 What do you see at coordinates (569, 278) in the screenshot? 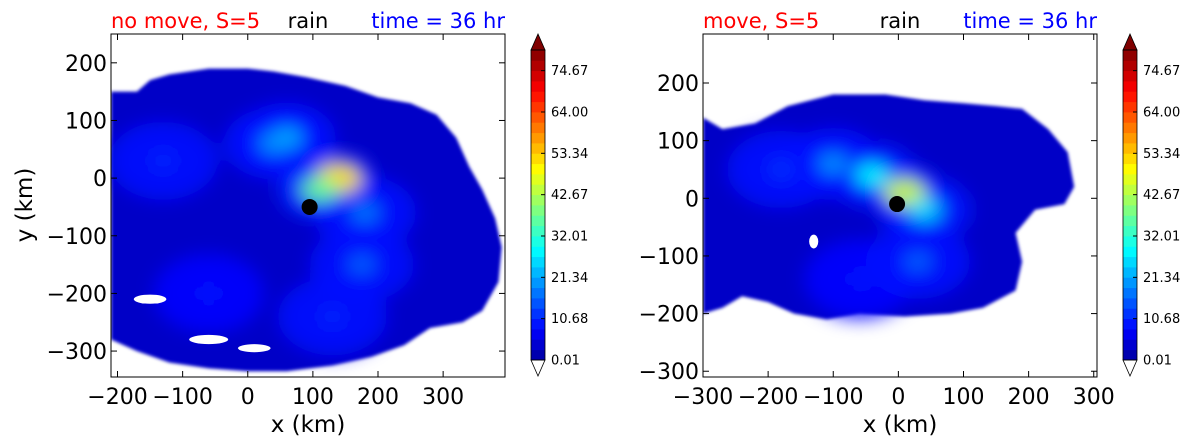
I see `colorbar-tick-label: 21.34` at bounding box center [569, 278].